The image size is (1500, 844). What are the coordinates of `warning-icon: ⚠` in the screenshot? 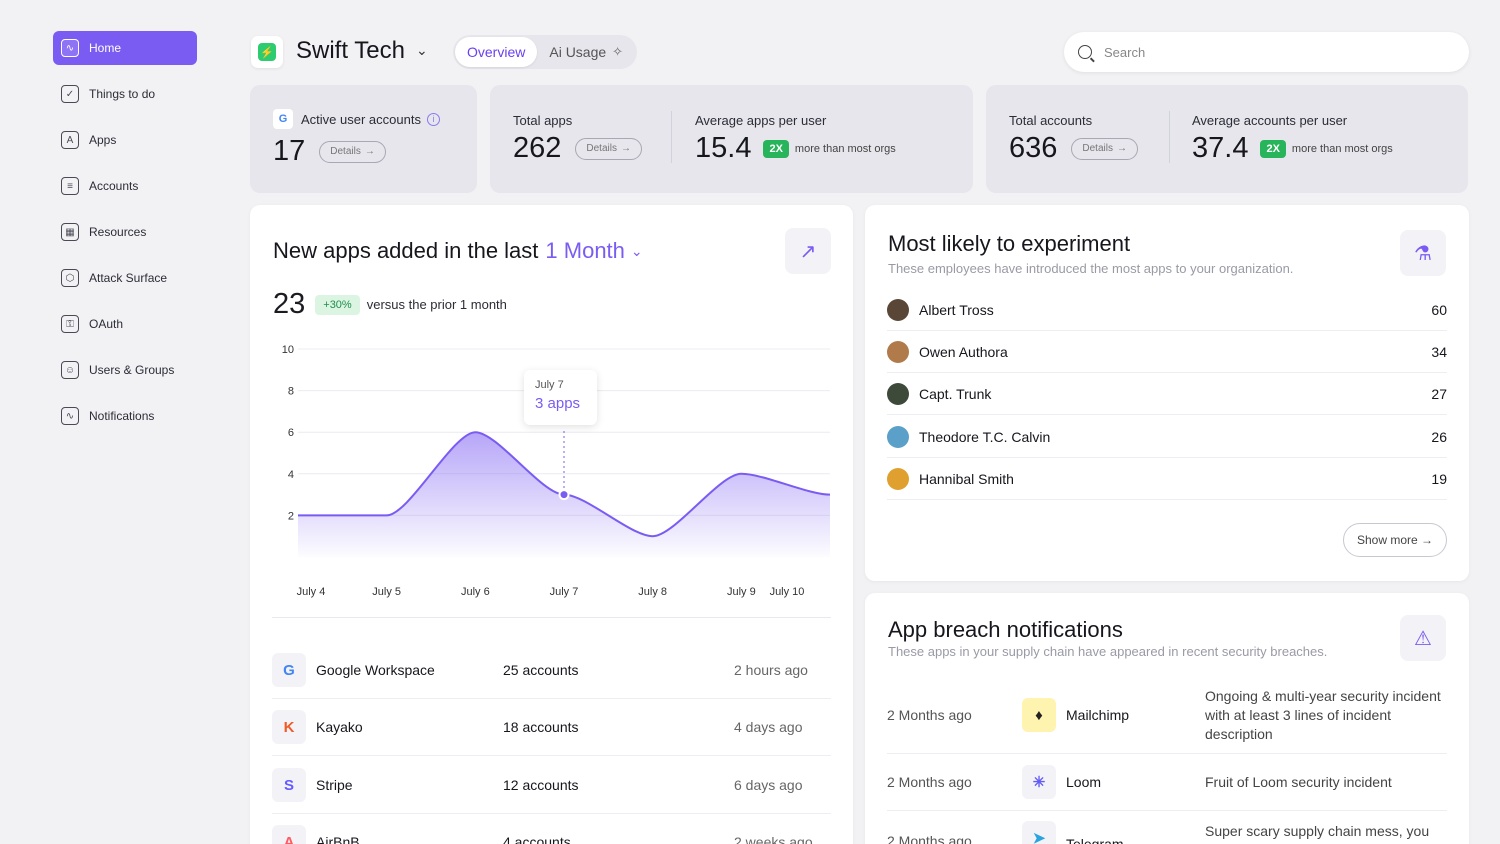 It's located at (1423, 638).